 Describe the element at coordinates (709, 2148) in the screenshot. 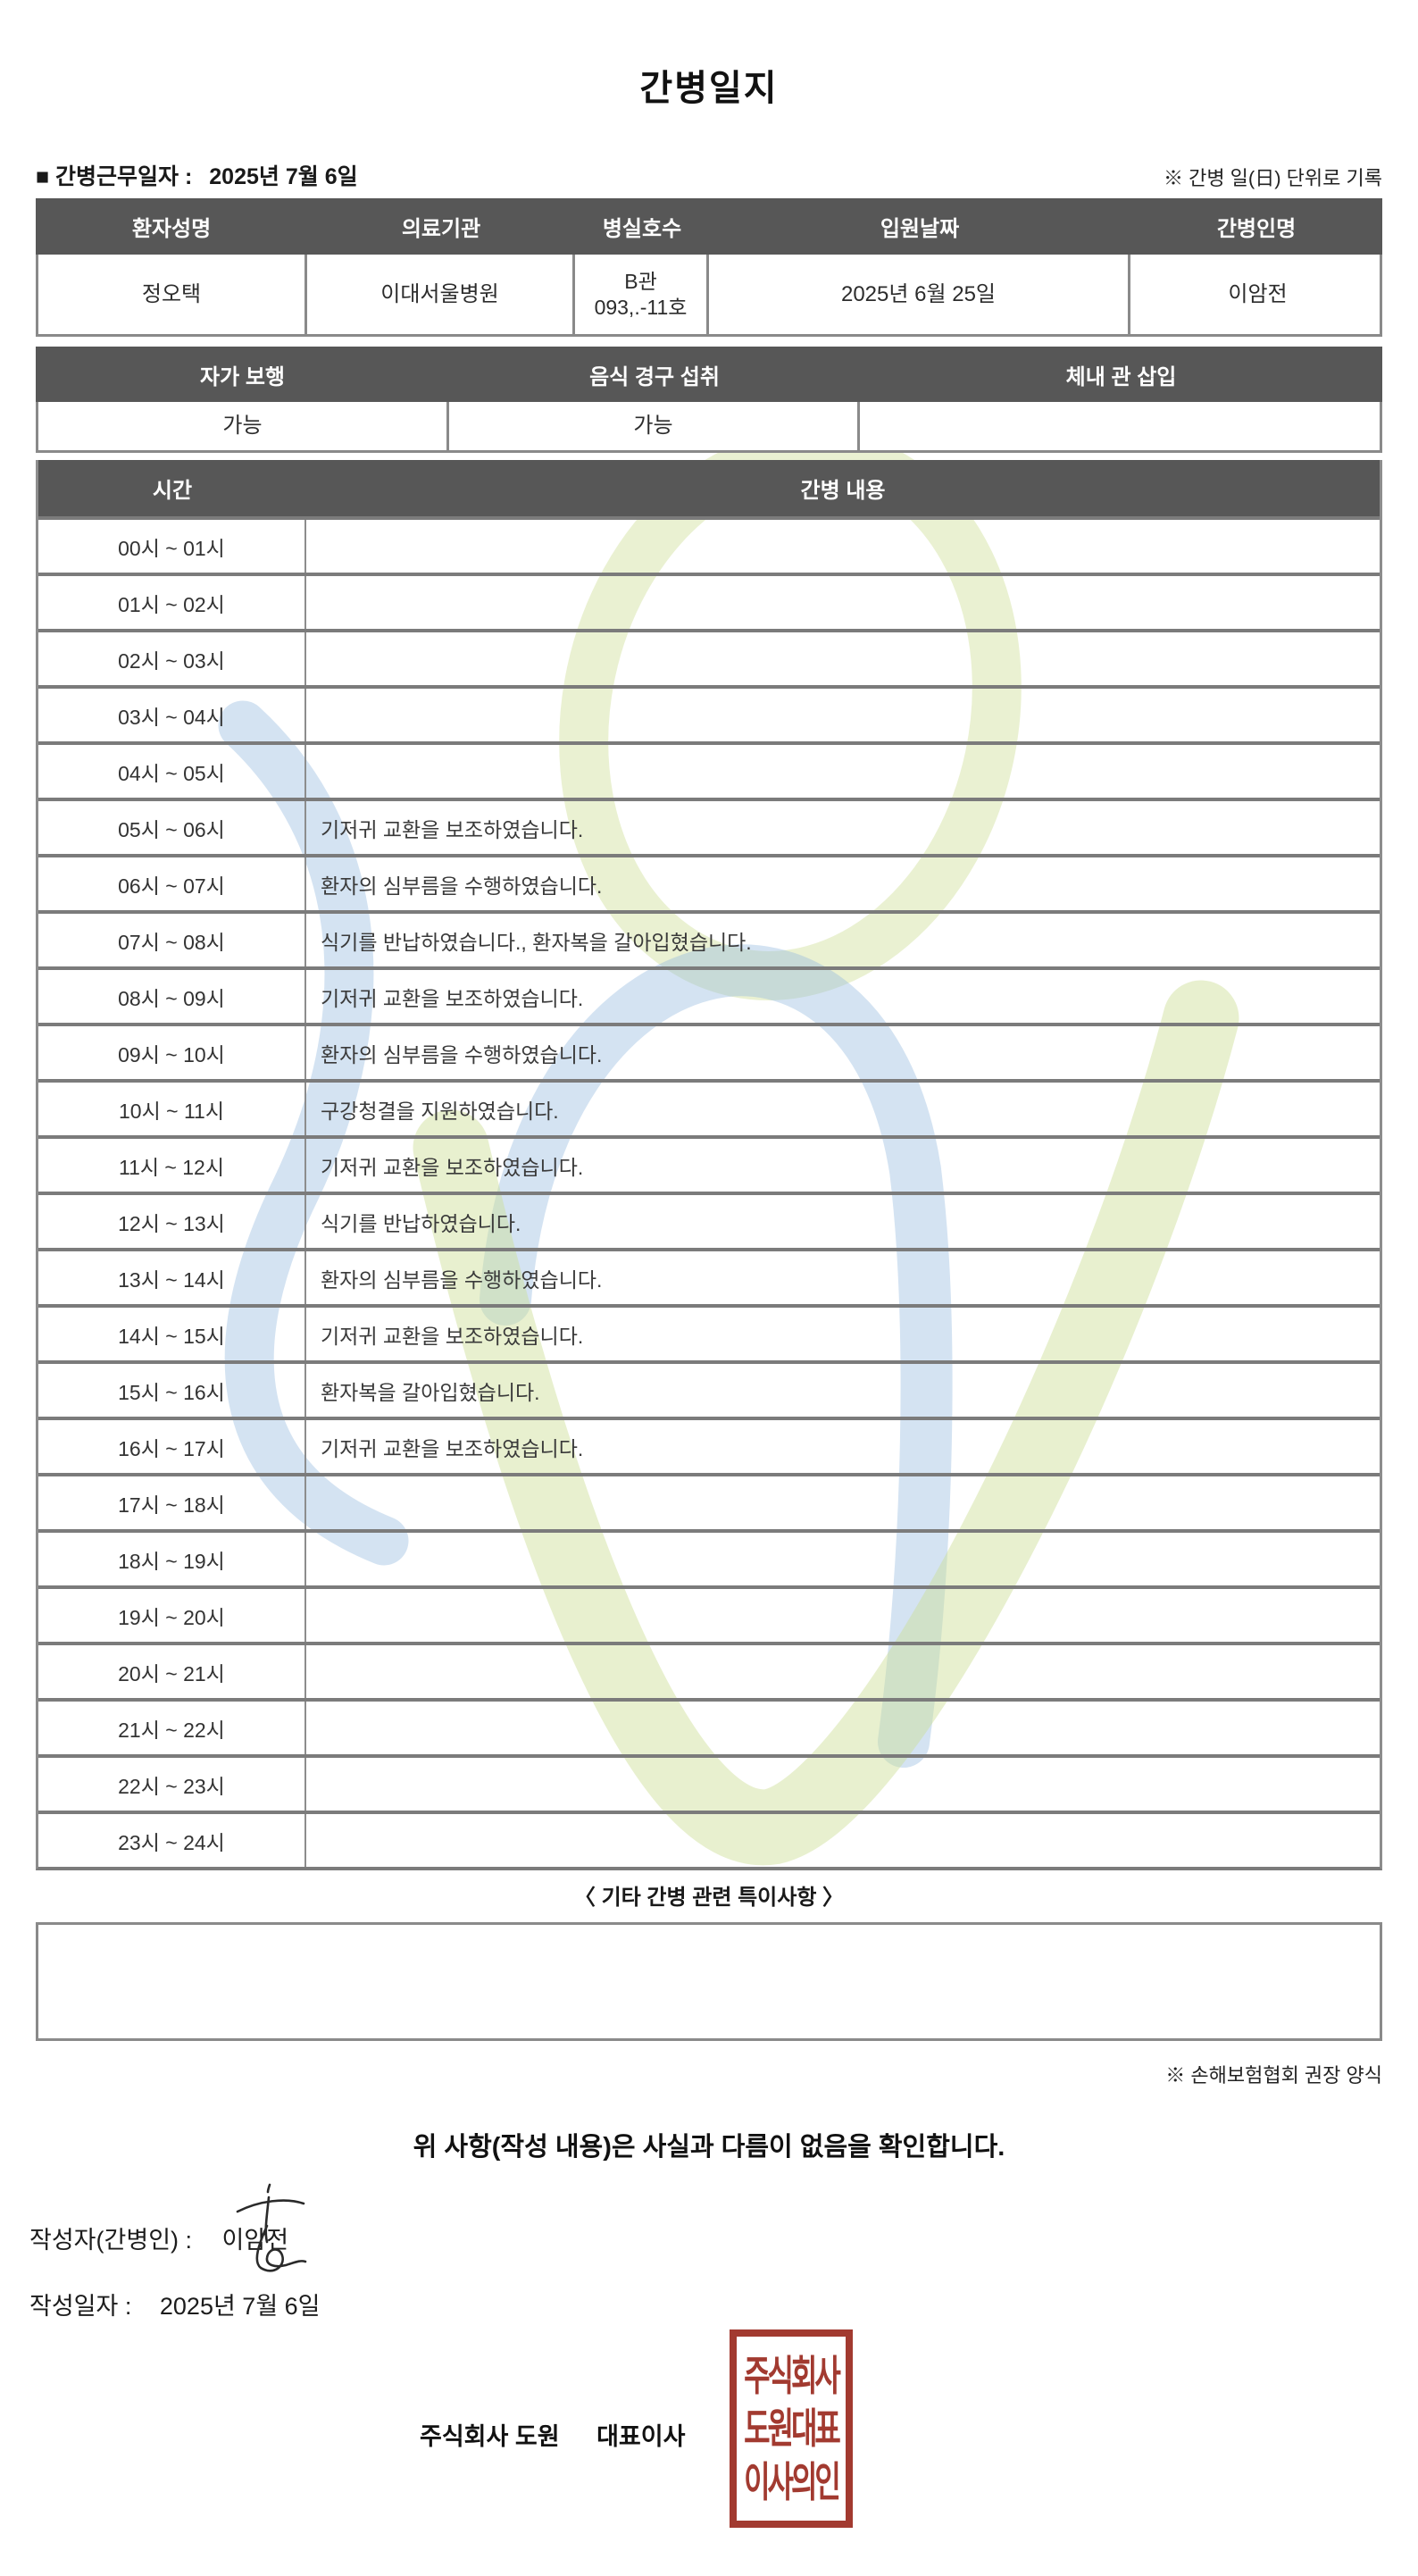

I see `confirmation-statement: 위 사항(작성 내용)은 사실과 다름이 없음을 확인합니다.` at that location.